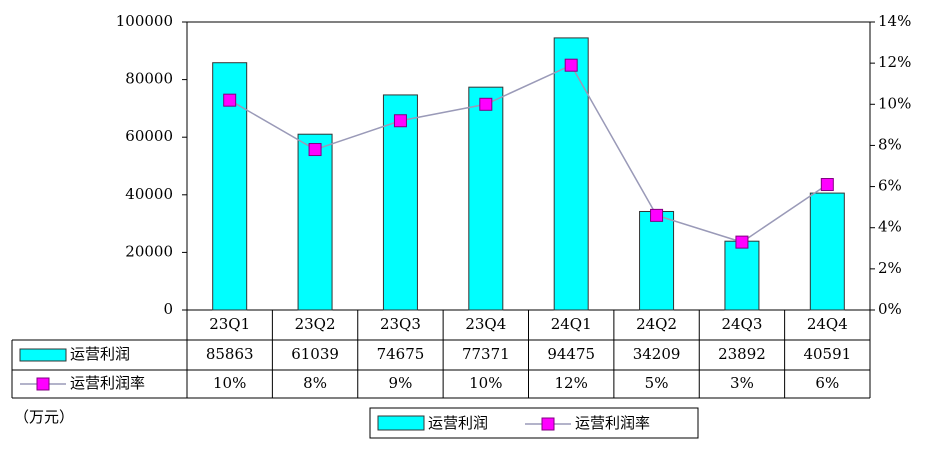 The width and height of the screenshot is (944, 451). I want to click on table-value: 77371, so click(486, 354).